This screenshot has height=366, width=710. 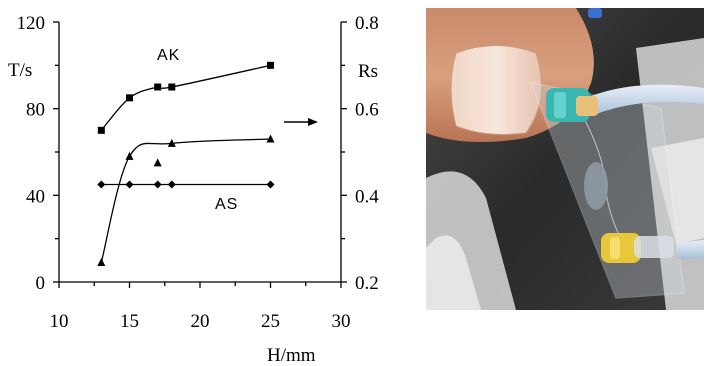 What do you see at coordinates (20, 70) in the screenshot?
I see `y-left-axis-title: T/s` at bounding box center [20, 70].